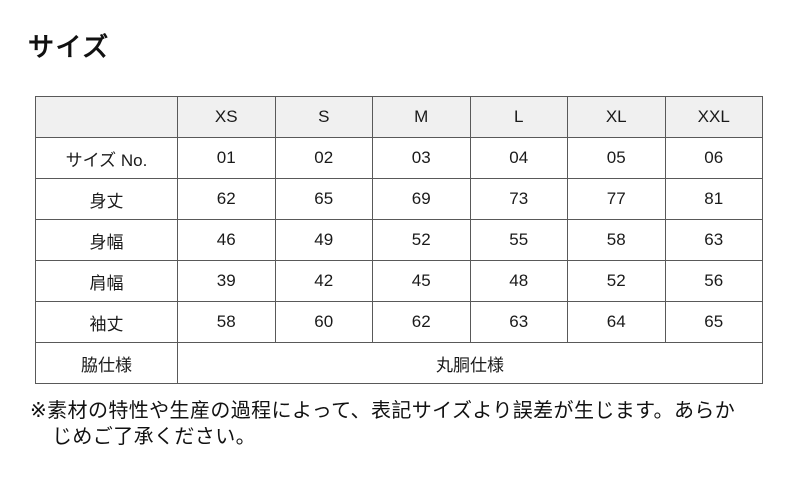 This screenshot has width=800, height=477. What do you see at coordinates (616, 158) in the screenshot?
I see `size-cell: 05` at bounding box center [616, 158].